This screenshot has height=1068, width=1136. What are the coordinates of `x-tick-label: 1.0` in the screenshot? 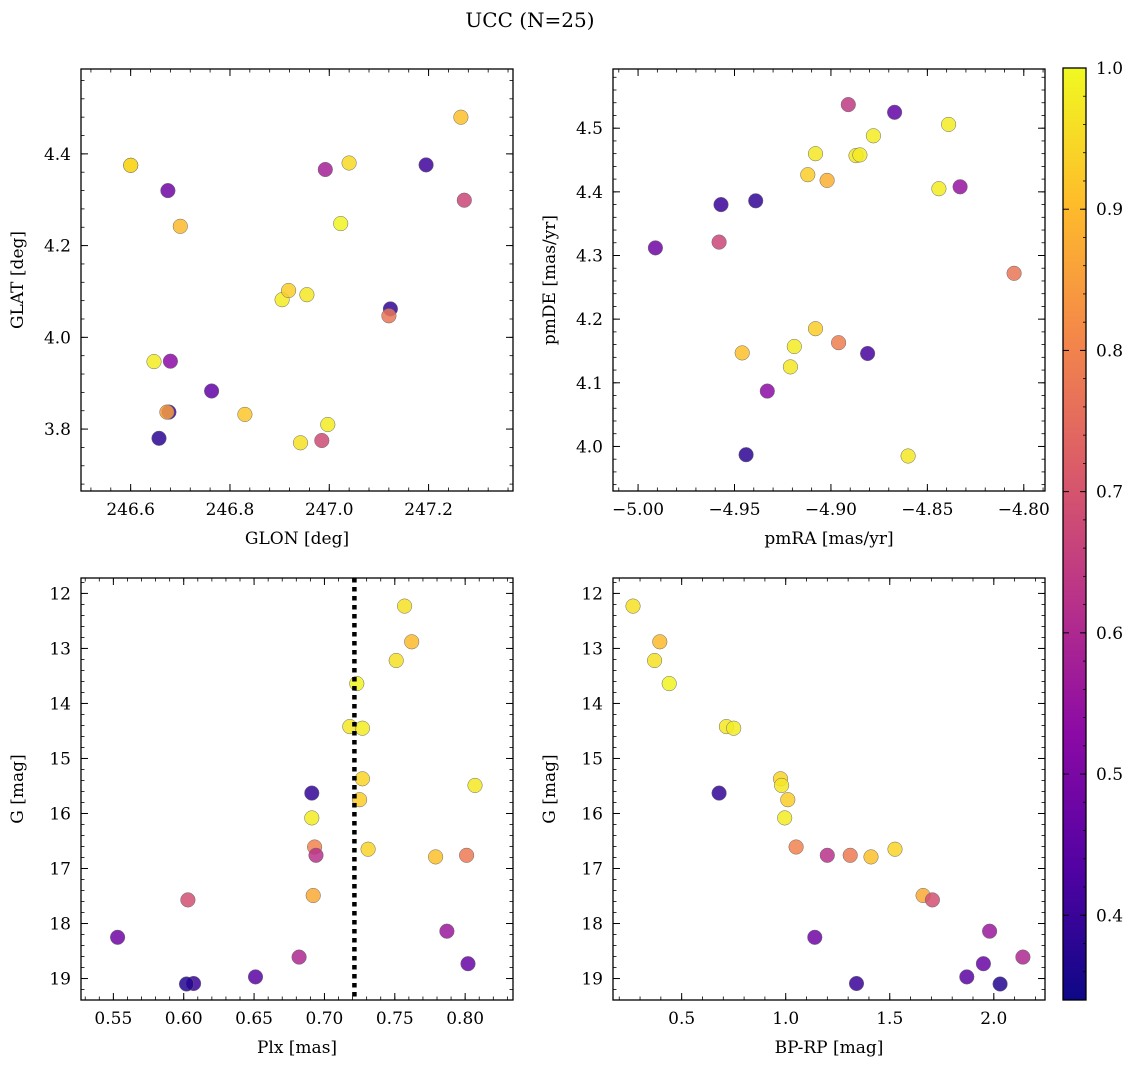 It's located at (785, 1019).